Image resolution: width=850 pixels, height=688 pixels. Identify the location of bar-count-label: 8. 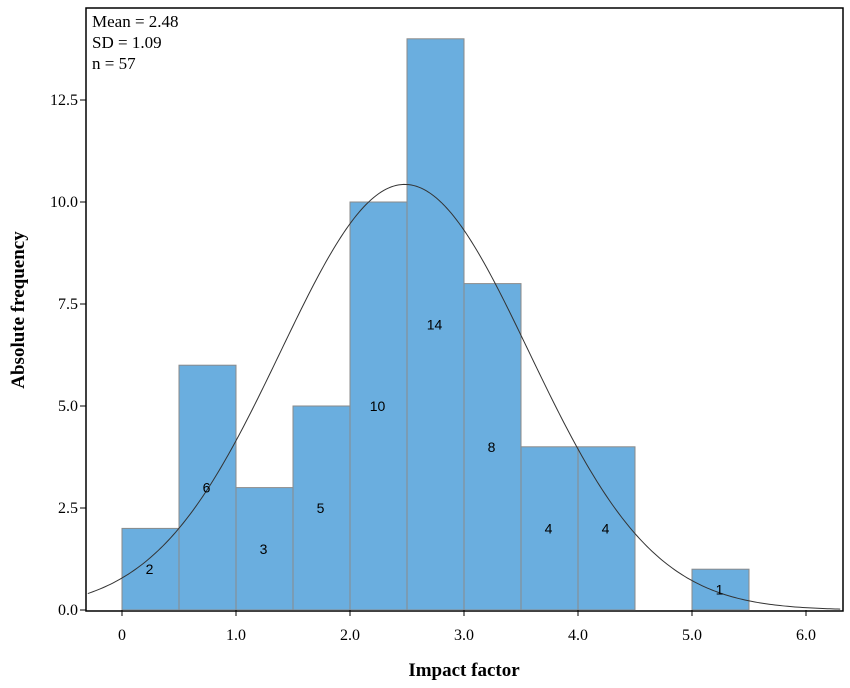
(492, 447).